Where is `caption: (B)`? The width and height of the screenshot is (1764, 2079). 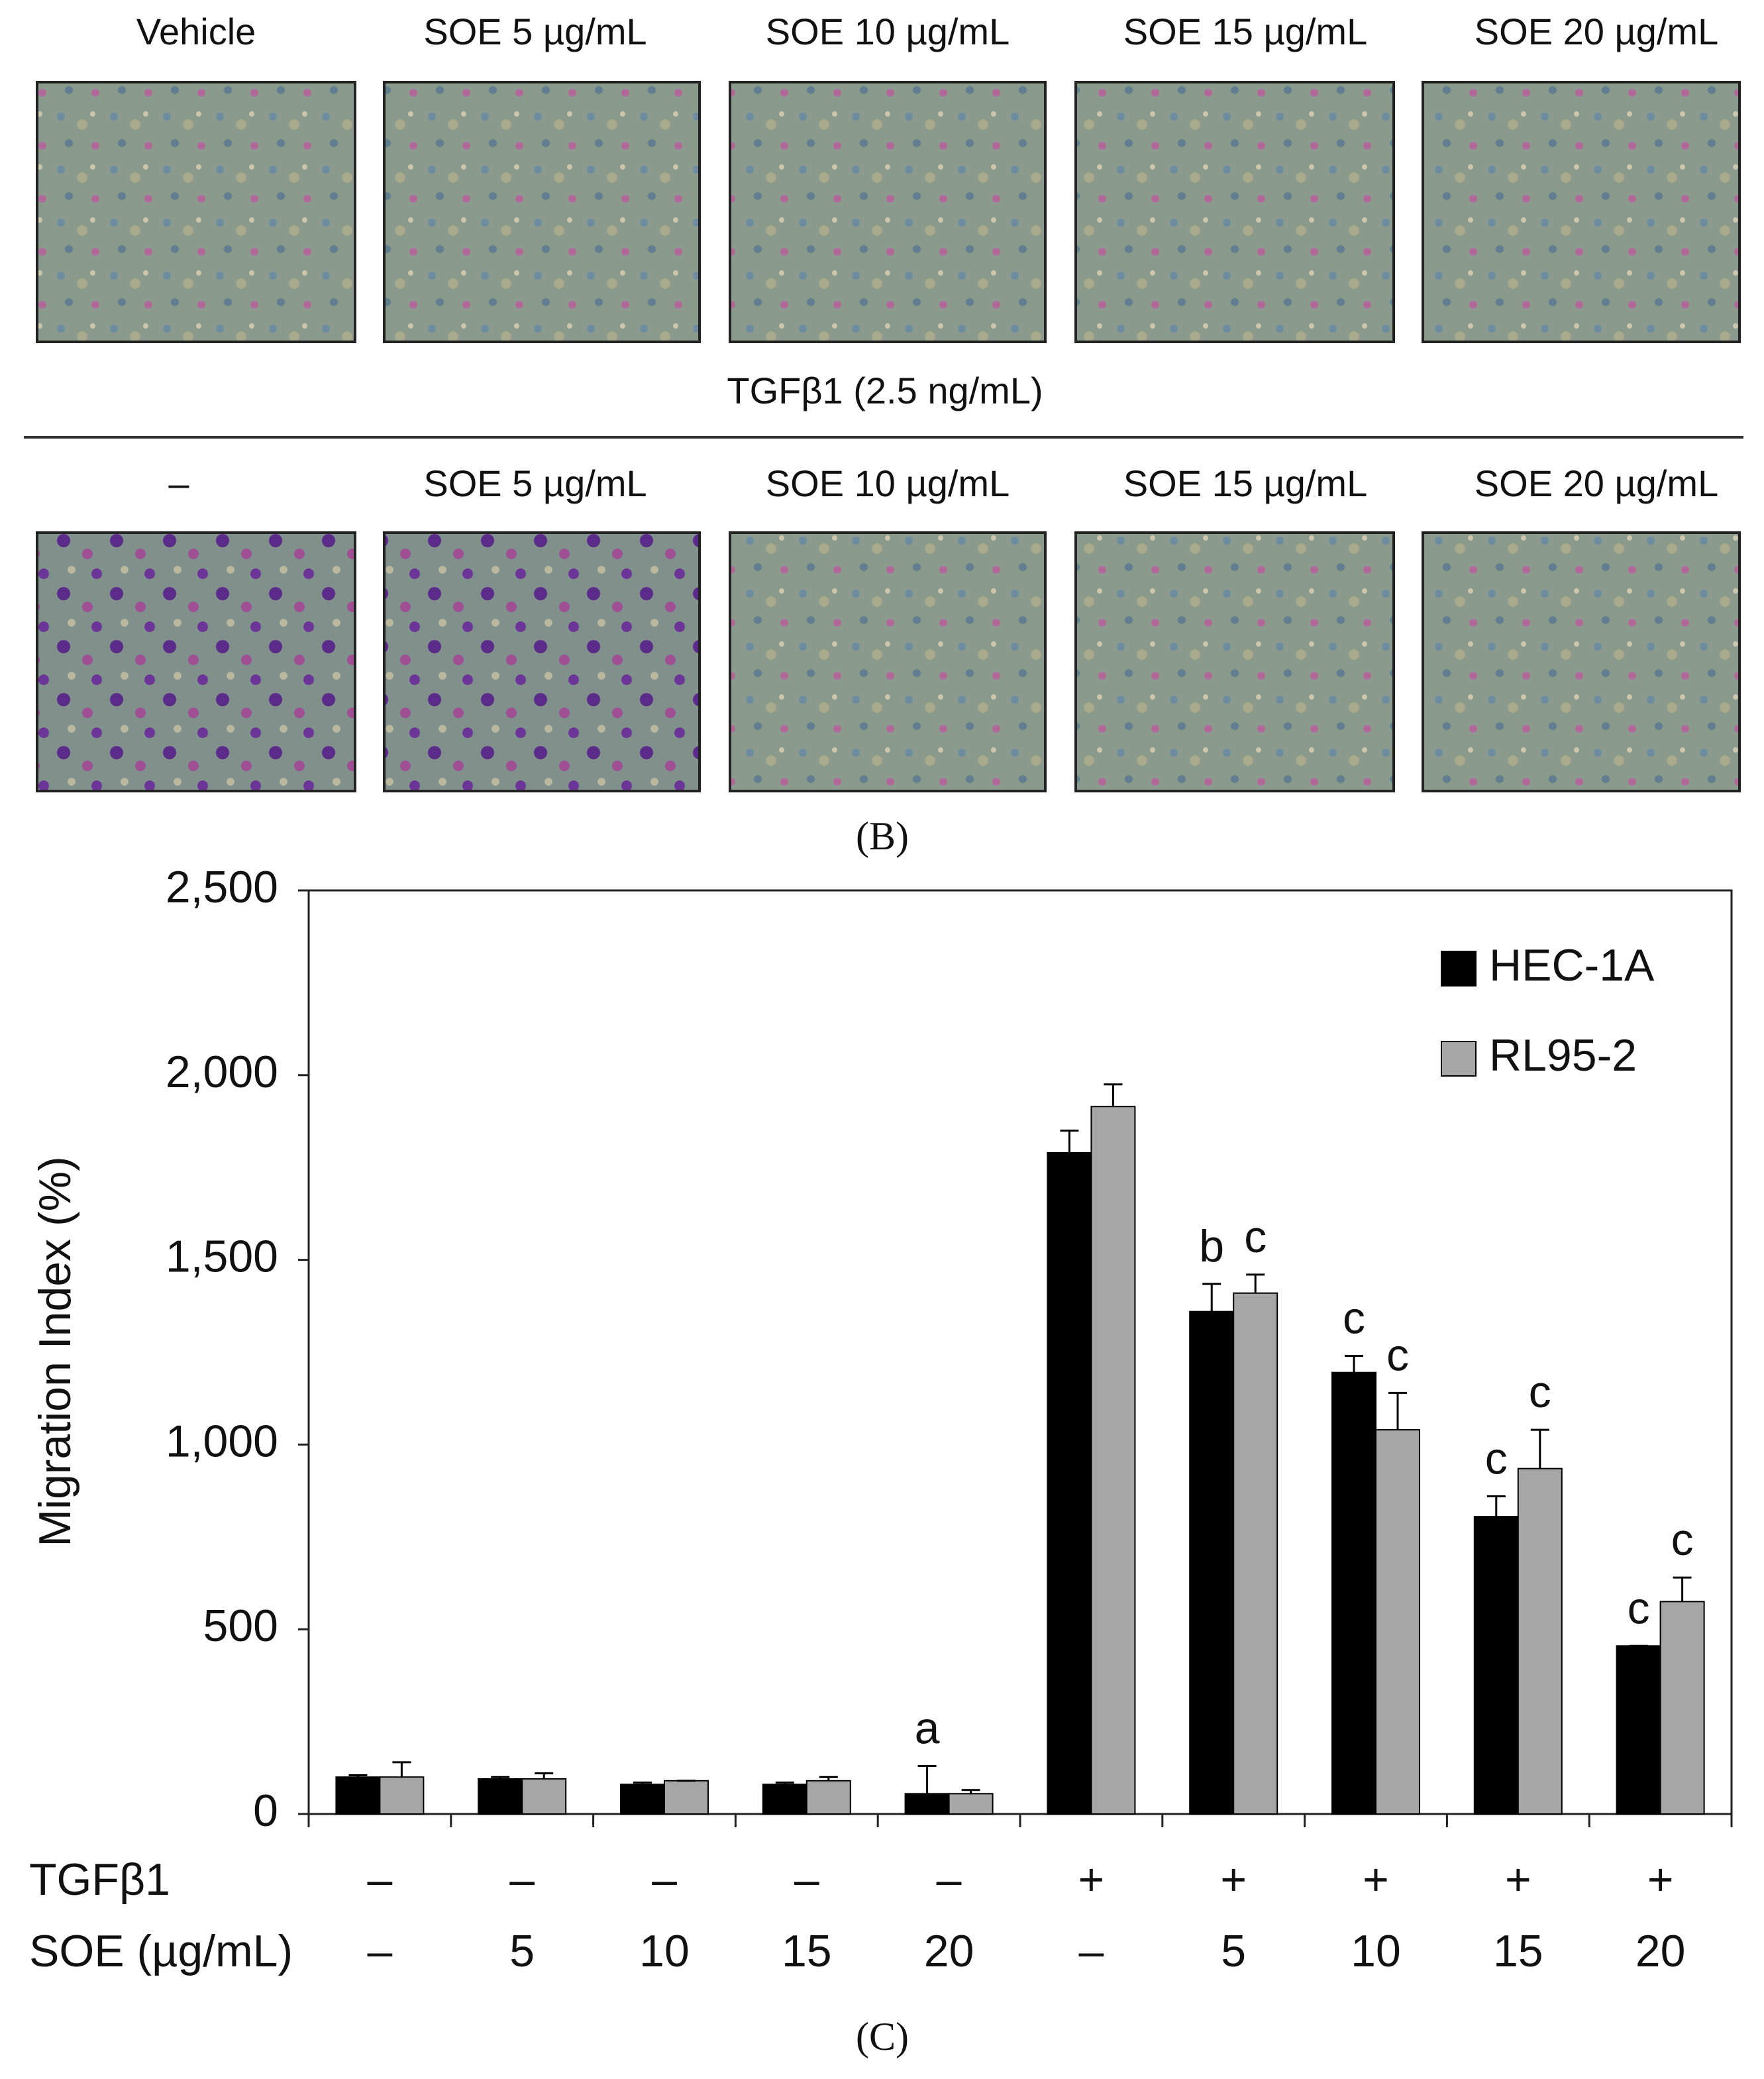 caption: (B) is located at coordinates (882, 836).